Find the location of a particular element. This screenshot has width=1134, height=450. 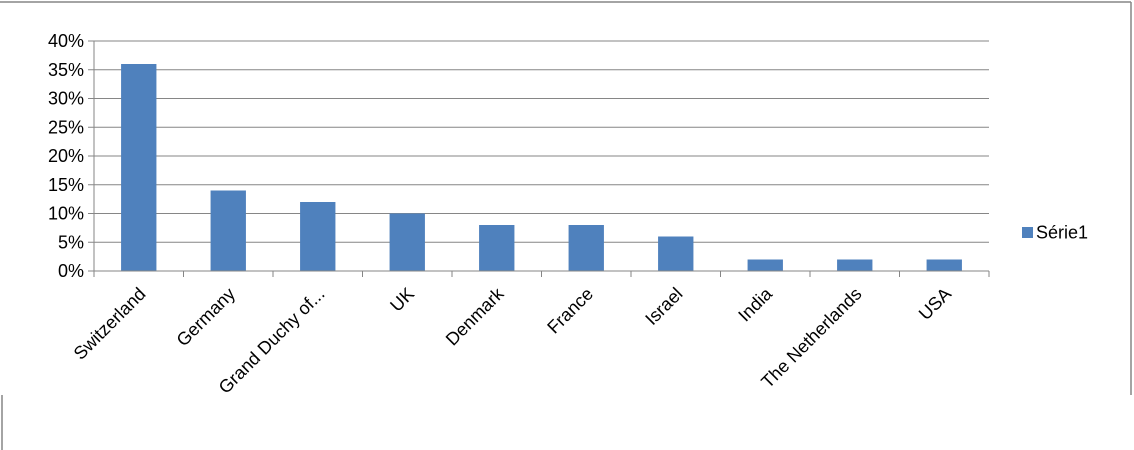

bar-the-netherlands is located at coordinates (855, 265).